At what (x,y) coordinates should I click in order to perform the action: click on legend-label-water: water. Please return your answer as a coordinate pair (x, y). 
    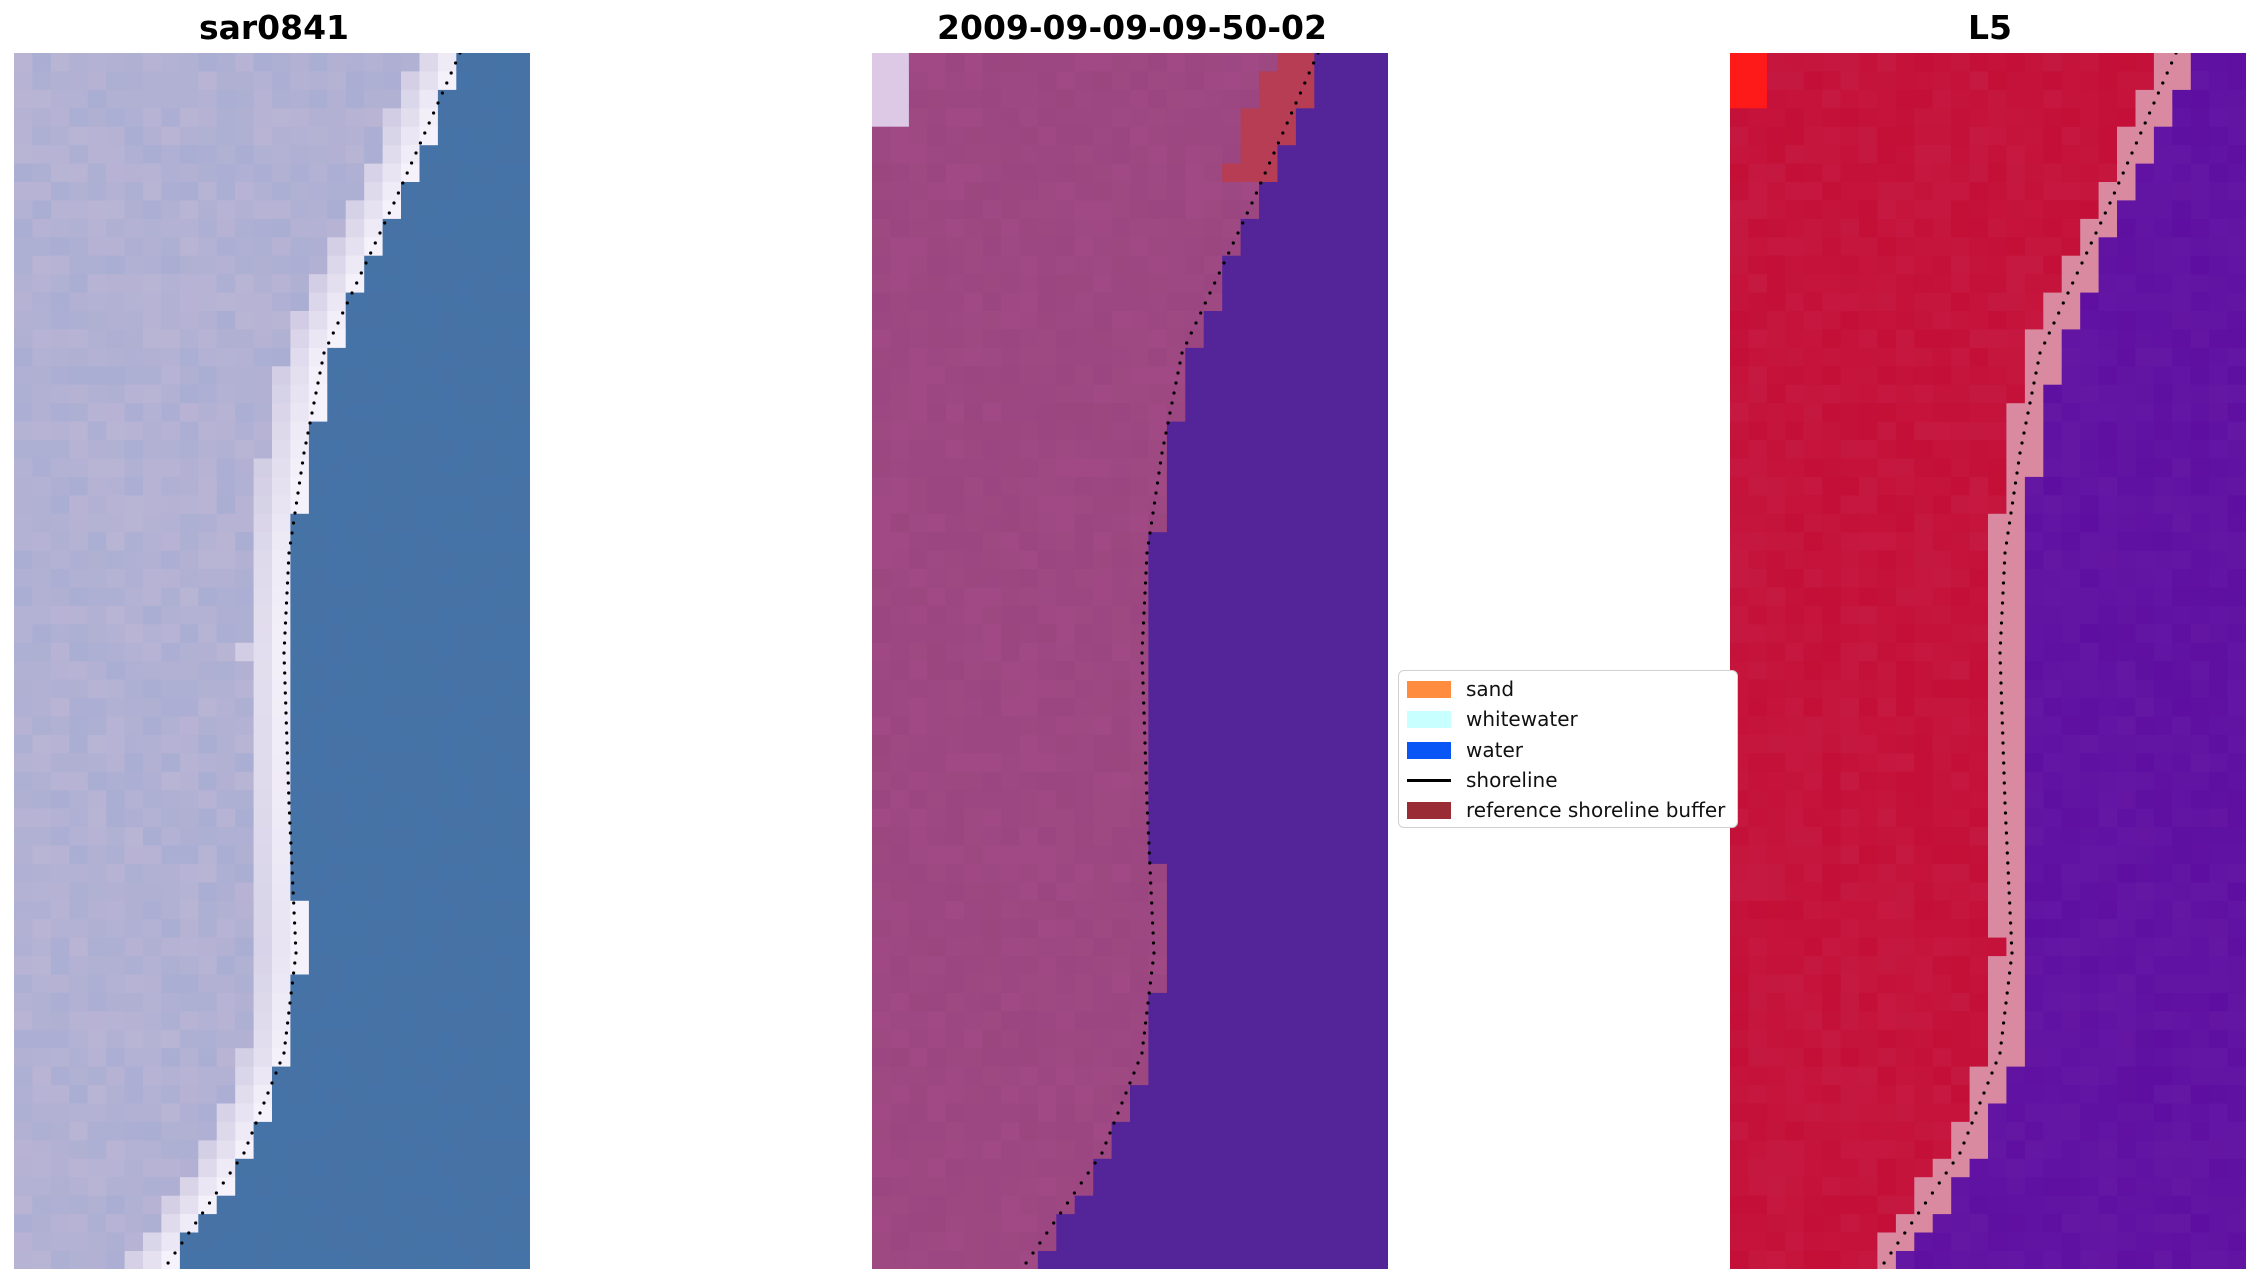
    Looking at the image, I should click on (1494, 750).